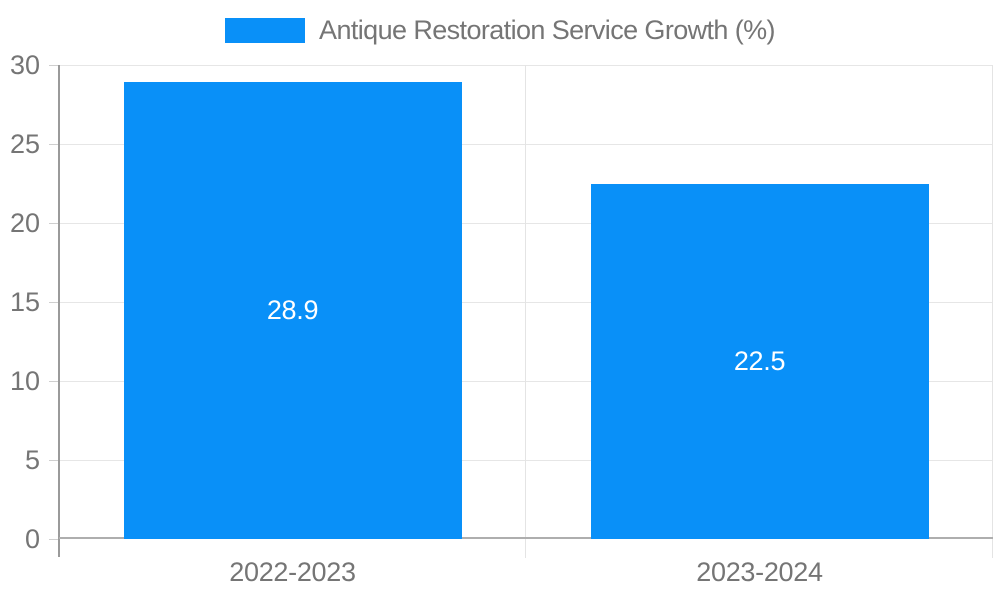  What do you see at coordinates (547, 30) in the screenshot?
I see `legend-label: Antique Restoration Service Growth (%)` at bounding box center [547, 30].